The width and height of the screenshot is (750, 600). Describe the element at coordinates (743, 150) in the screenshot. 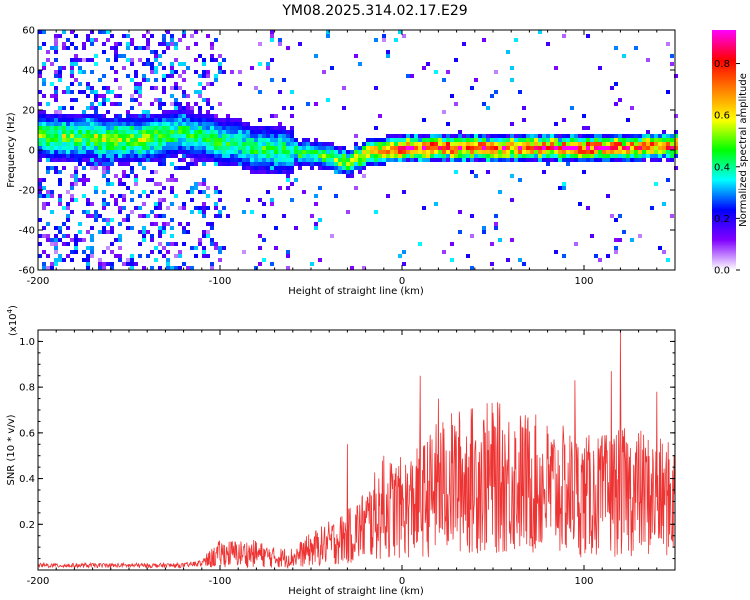

I see `colorbar-label: Normalized spectral amplitude` at that location.